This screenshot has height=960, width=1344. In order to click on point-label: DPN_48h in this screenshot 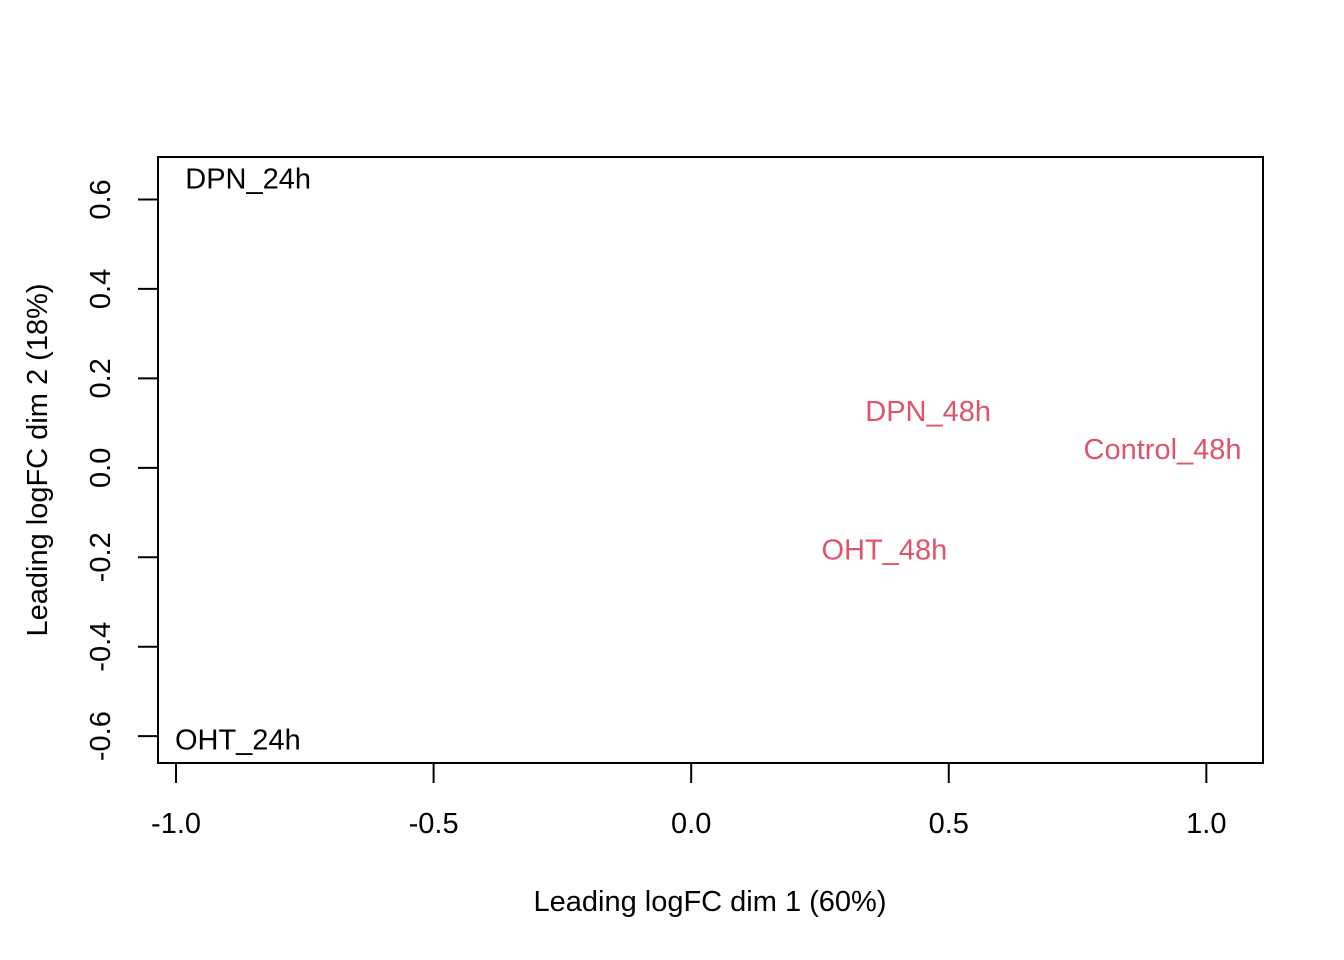, I will do `click(928, 412)`.